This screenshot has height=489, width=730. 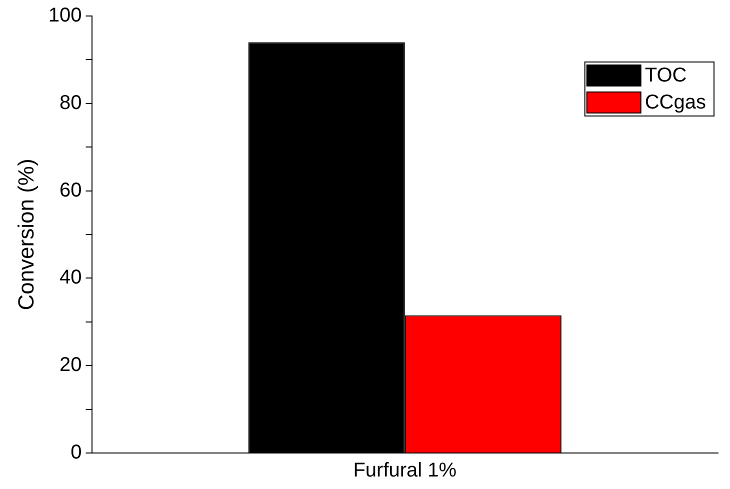 I want to click on y-tick-label: 80, so click(x=71, y=103).